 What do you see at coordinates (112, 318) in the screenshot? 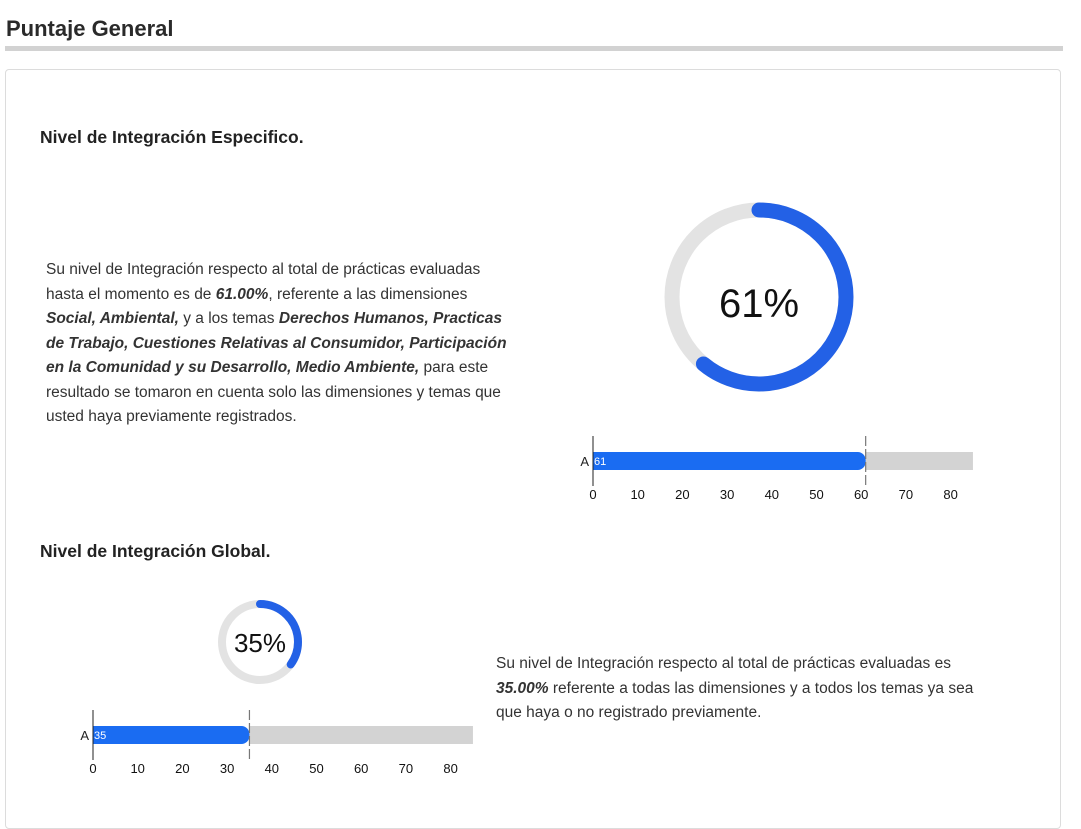
I see `specific-dimensions: Social, Ambiental,` at bounding box center [112, 318].